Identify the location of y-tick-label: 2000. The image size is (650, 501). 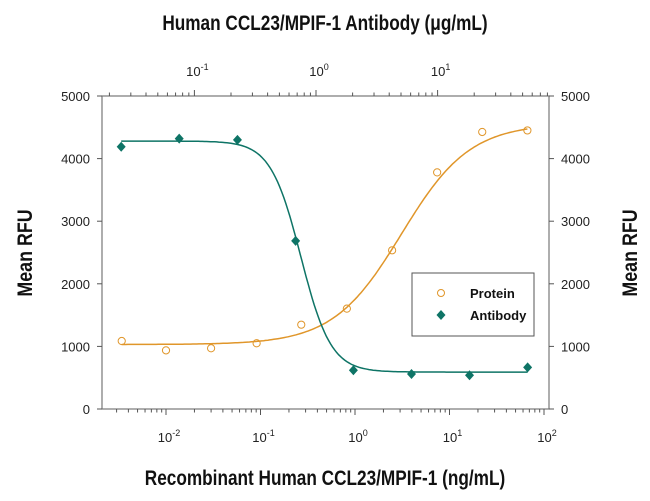
(75, 284).